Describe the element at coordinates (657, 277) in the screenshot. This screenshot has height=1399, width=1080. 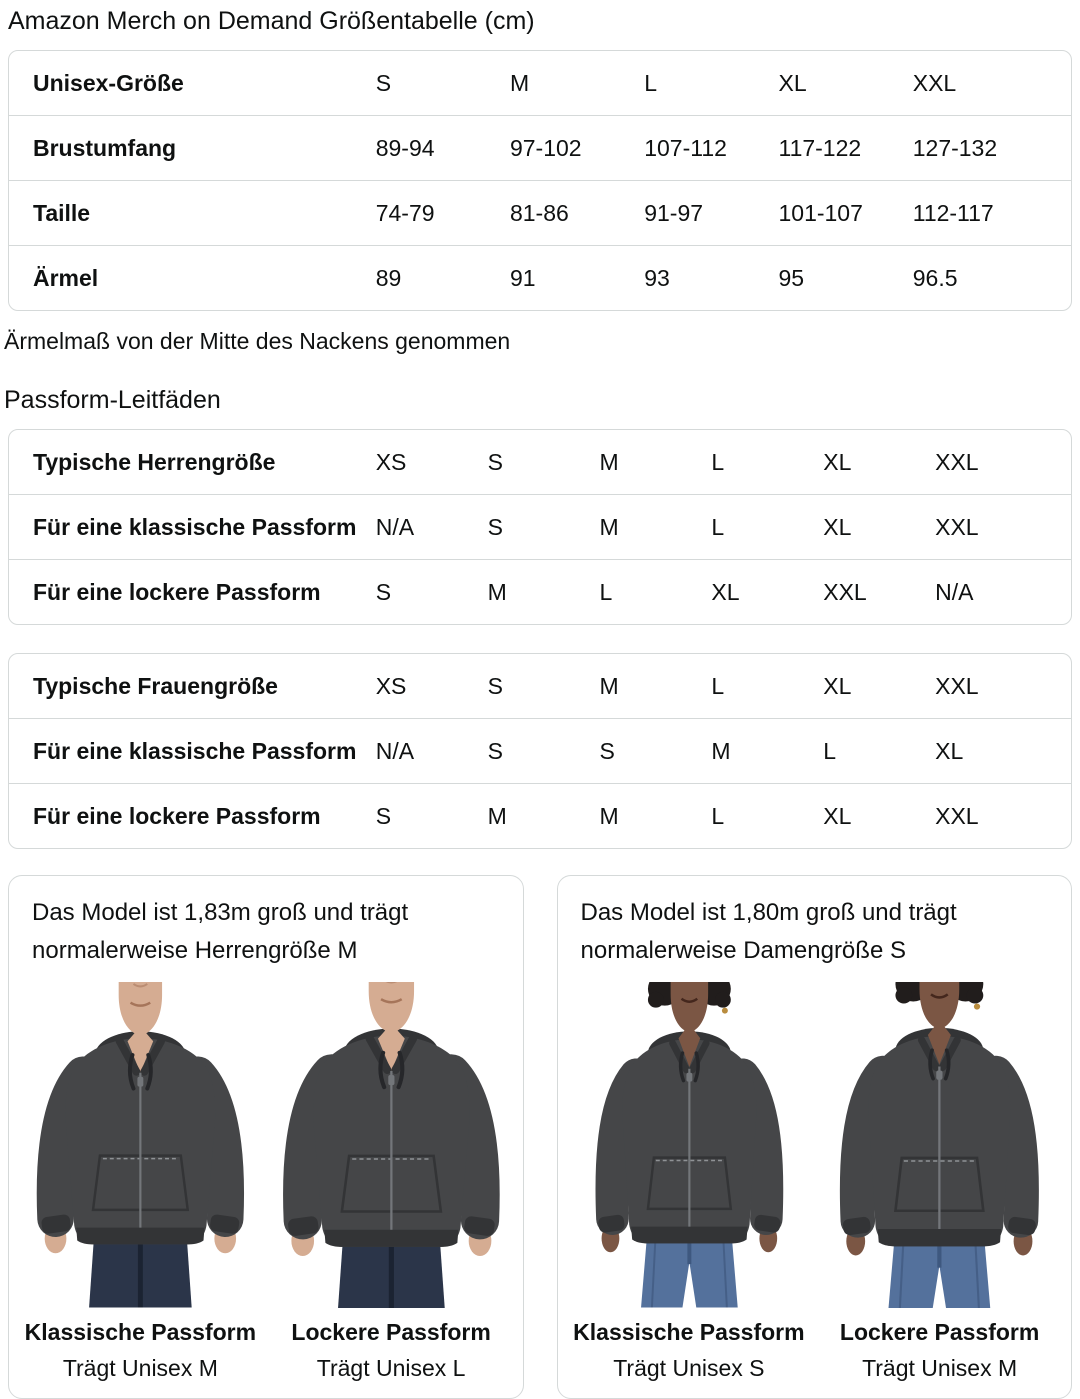
I see `cell-value: 93` at that location.